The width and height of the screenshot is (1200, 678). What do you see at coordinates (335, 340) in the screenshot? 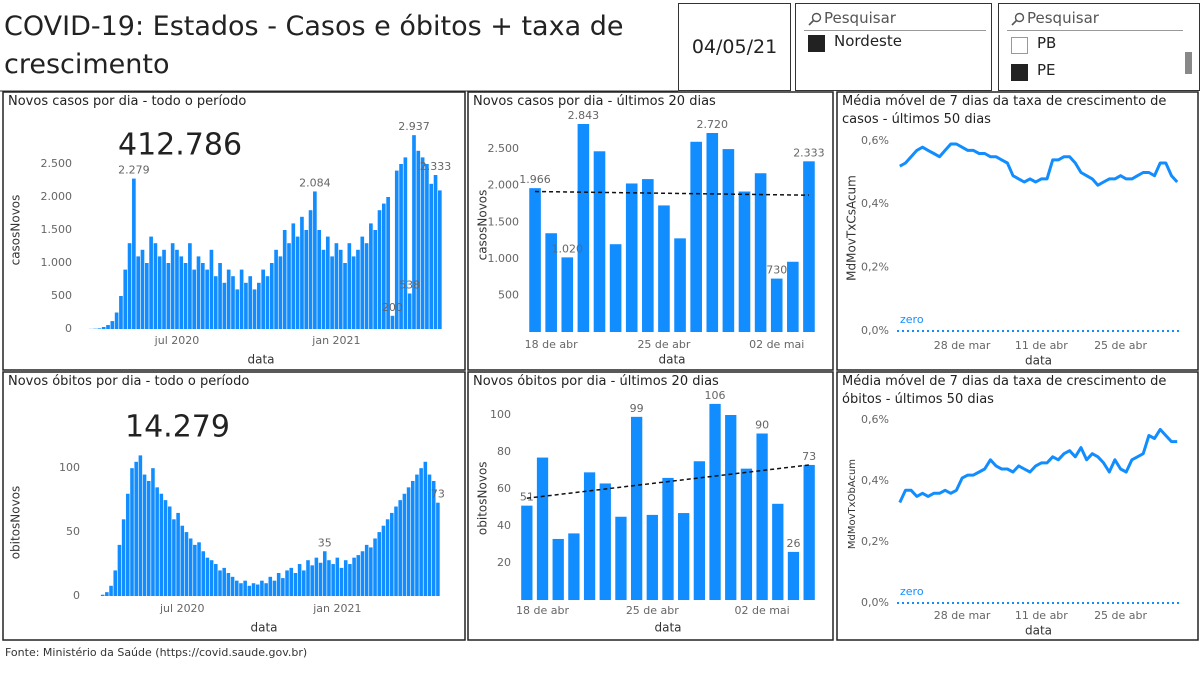
I see `x-tick-label: jan 2021` at bounding box center [335, 340].